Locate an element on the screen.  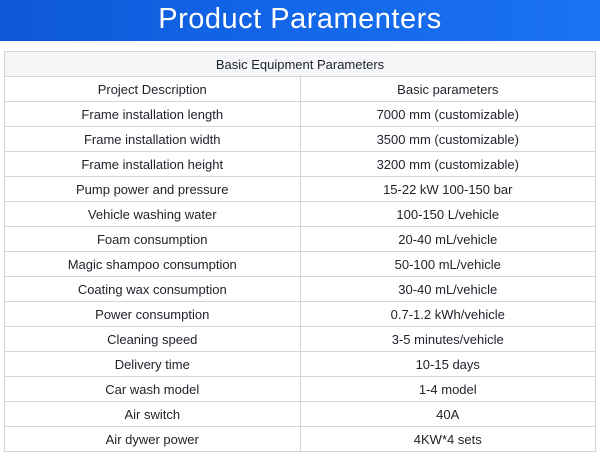
table-row: Cleaning speed 3-5 minutes/vehicle is located at coordinates (300, 339).